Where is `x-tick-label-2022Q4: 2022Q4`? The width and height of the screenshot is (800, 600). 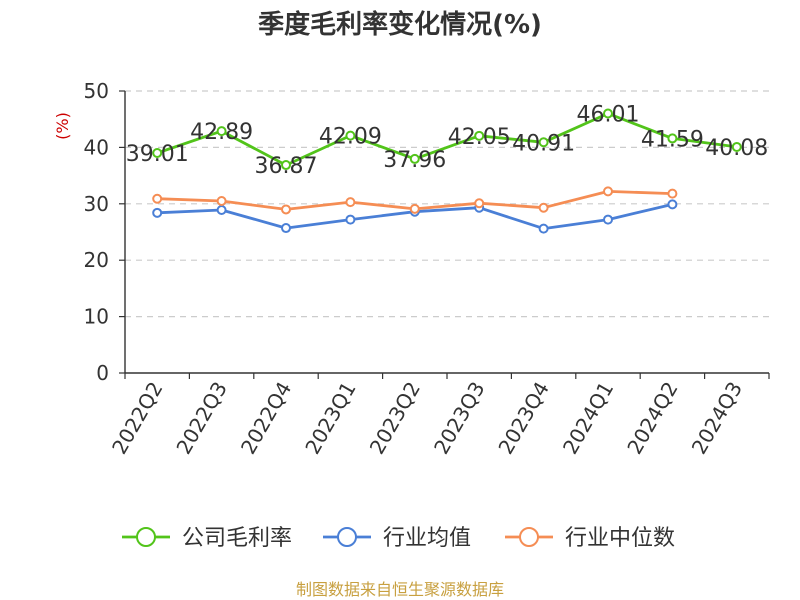 x-tick-label-2022Q4: 2022Q4 is located at coordinates (266, 418).